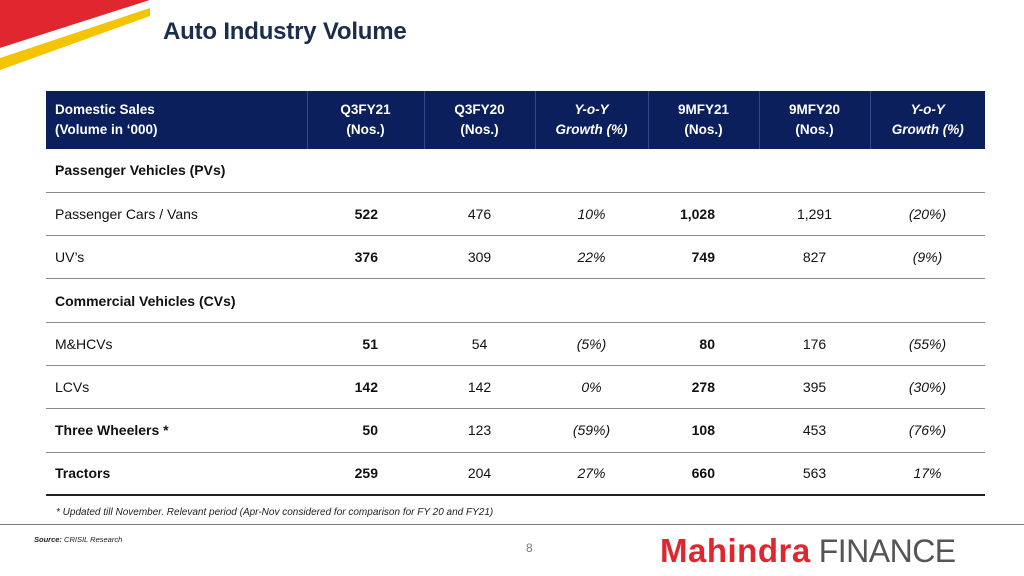 The width and height of the screenshot is (1024, 576). What do you see at coordinates (814, 109) in the screenshot?
I see `header-text: 9MFY20` at bounding box center [814, 109].